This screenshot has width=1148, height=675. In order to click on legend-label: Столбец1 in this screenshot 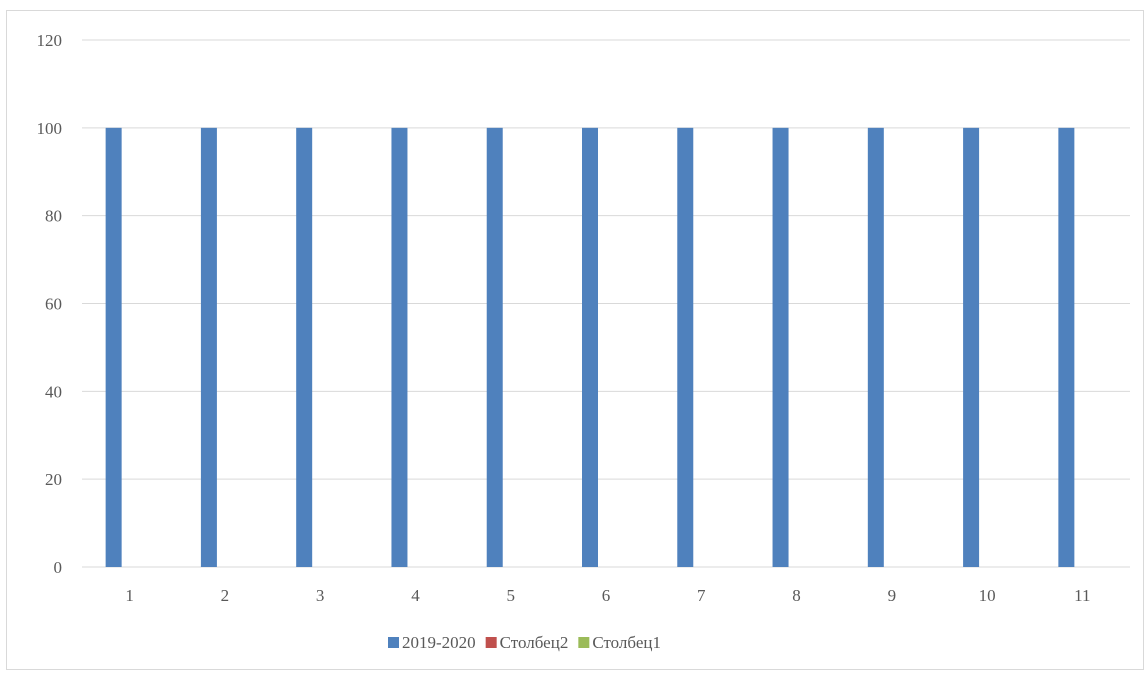, I will do `click(626, 642)`.